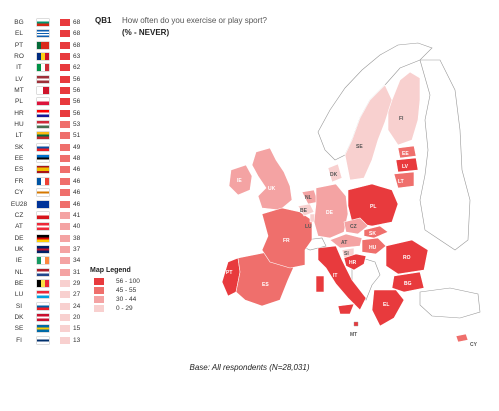  Describe the element at coordinates (19, 170) in the screenshot. I see `country-code: ES` at that location.